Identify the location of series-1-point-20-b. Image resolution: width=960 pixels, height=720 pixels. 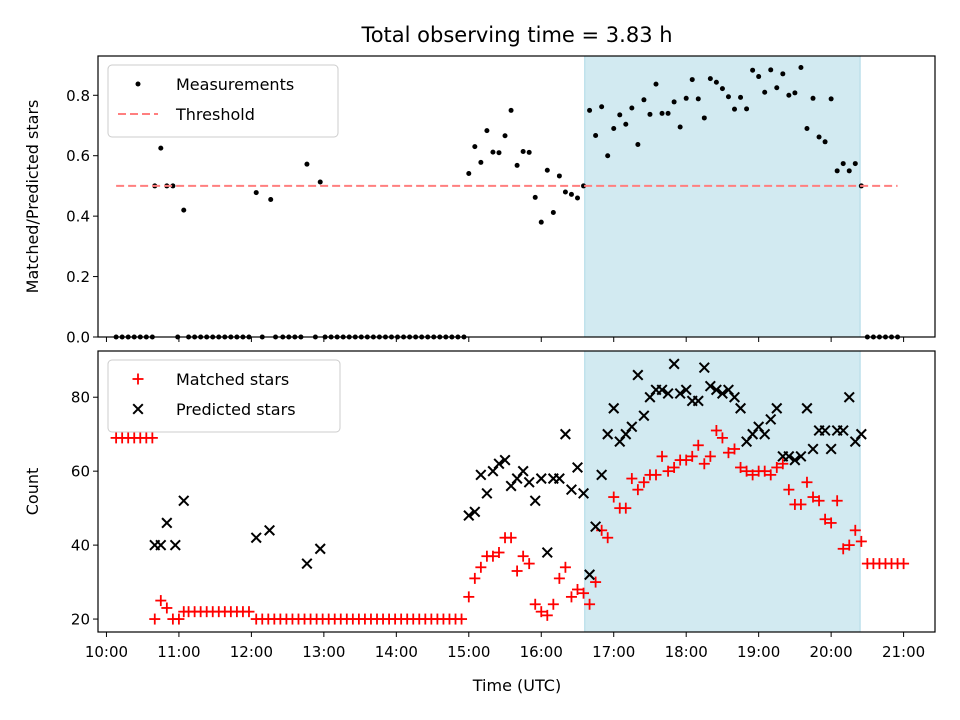
(535, 501).